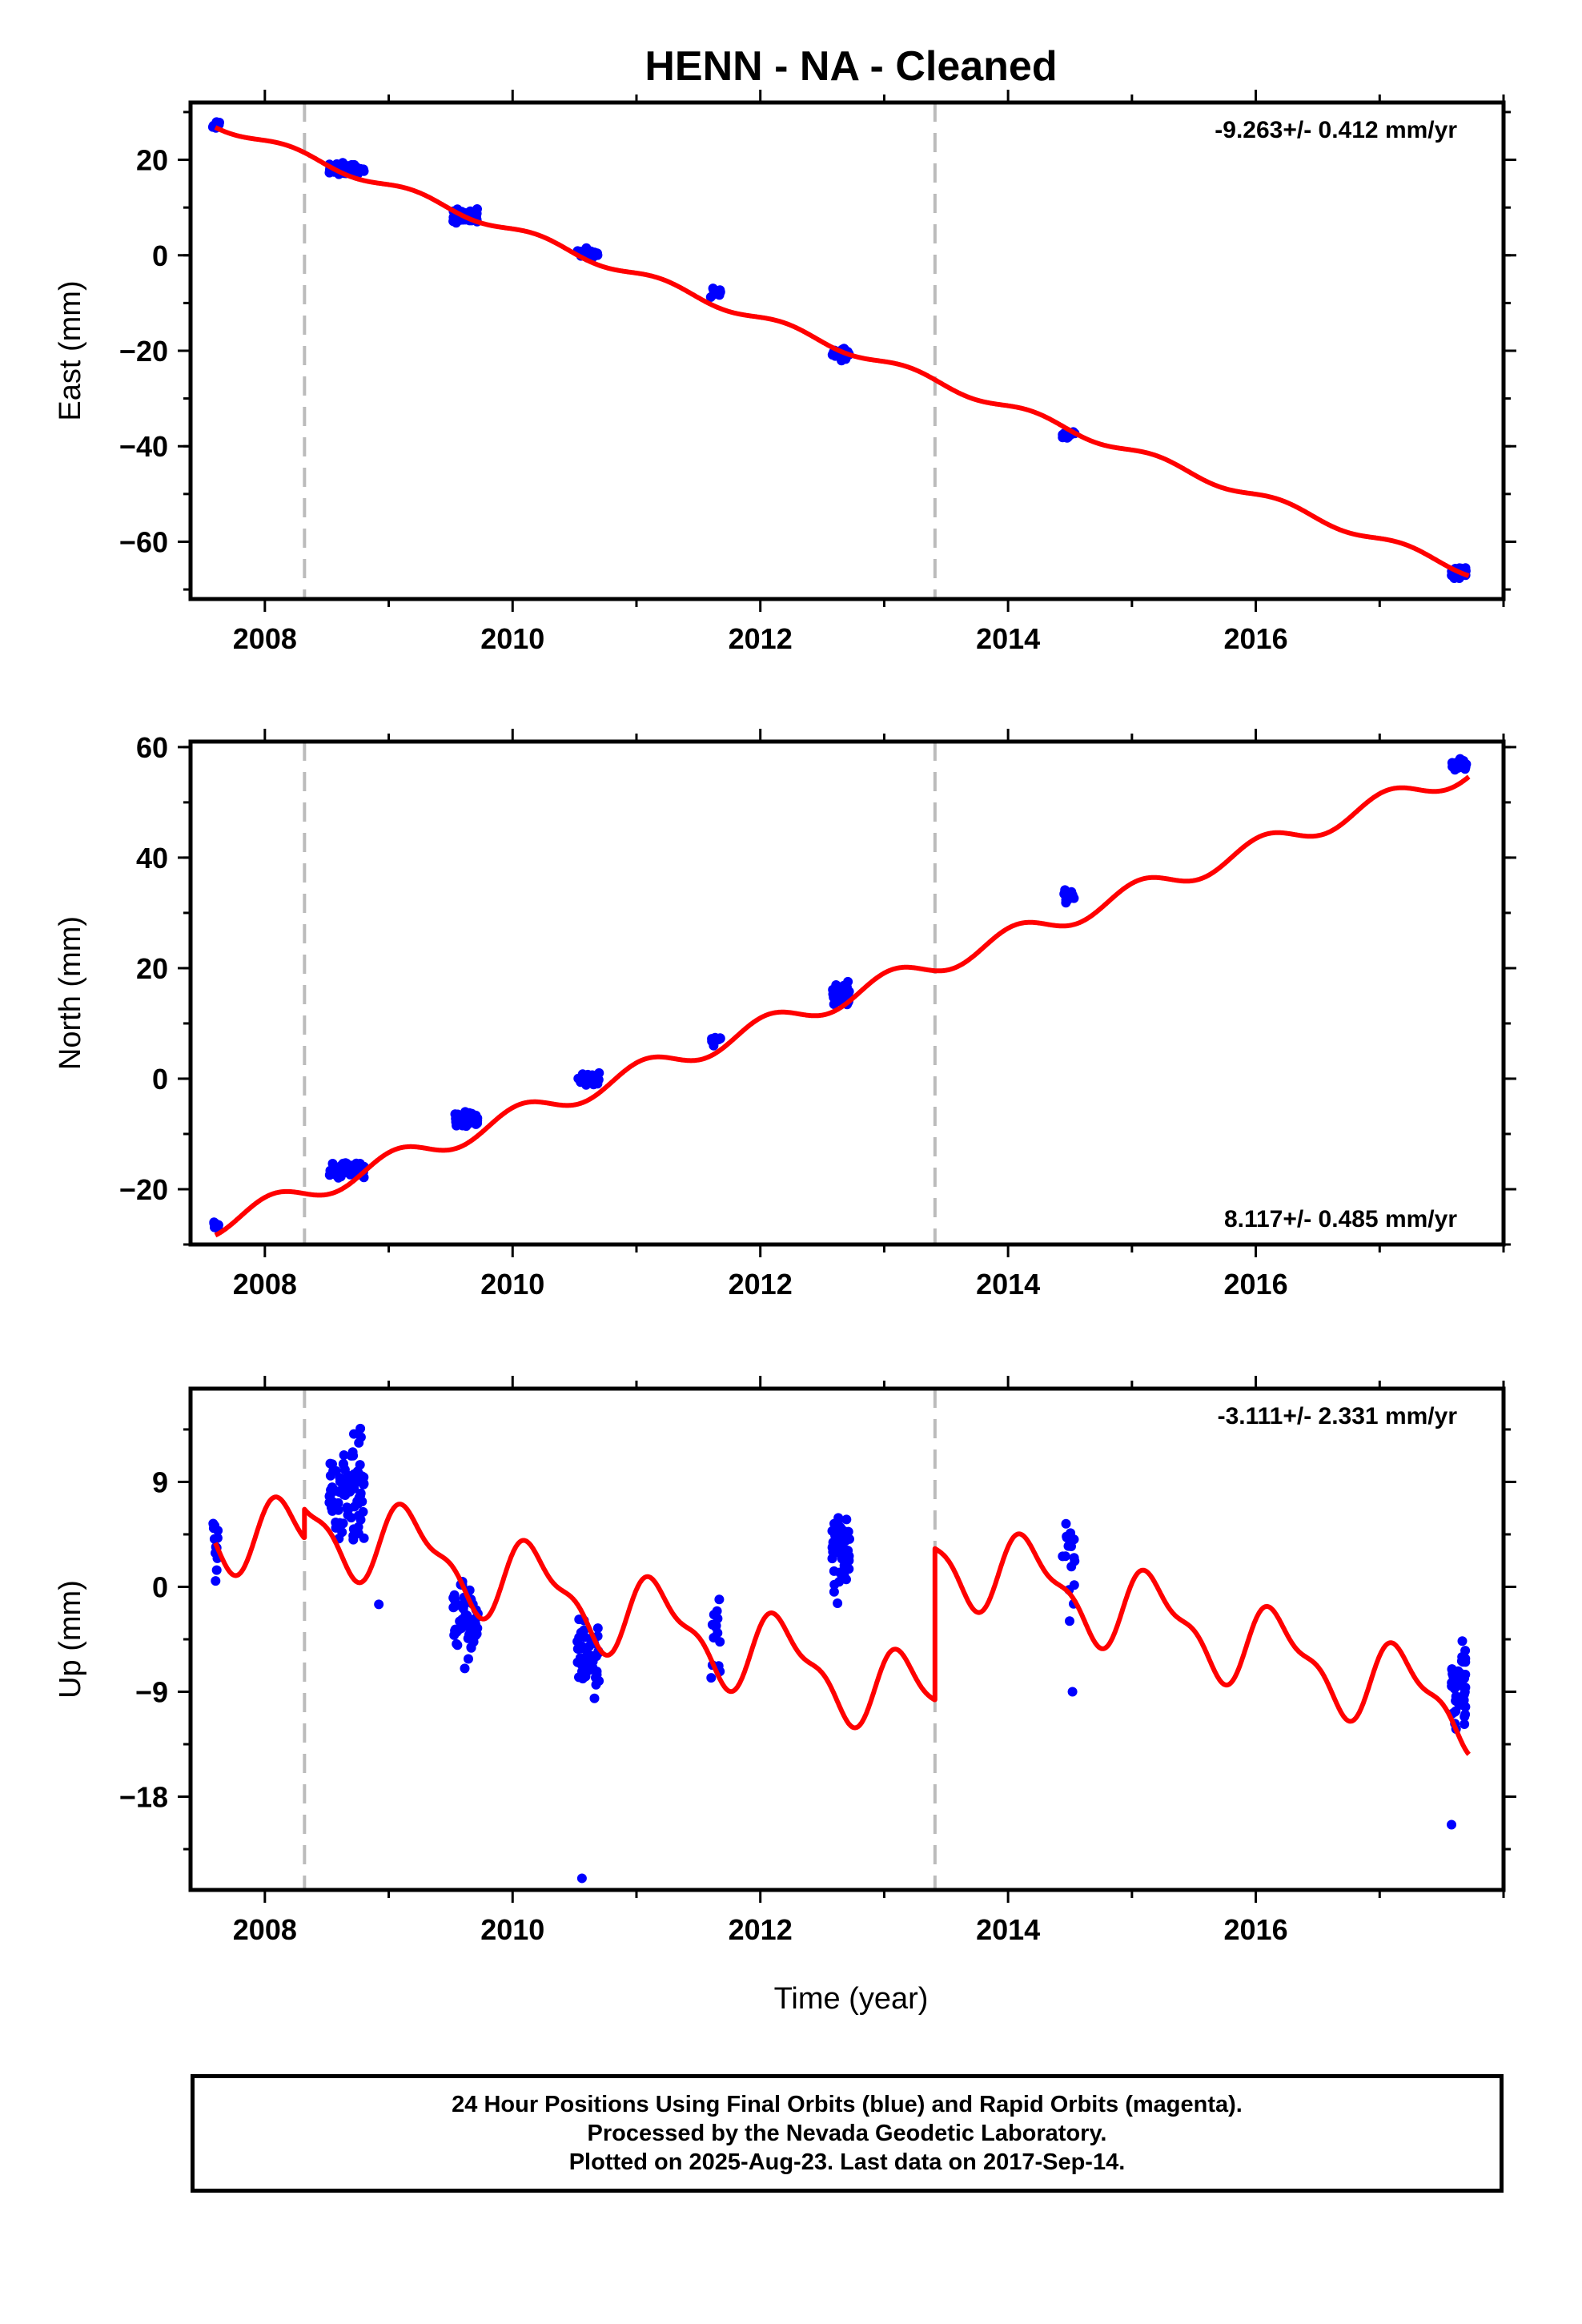  Describe the element at coordinates (144, 541) in the screenshot. I see `y-tick-label: −60` at that location.